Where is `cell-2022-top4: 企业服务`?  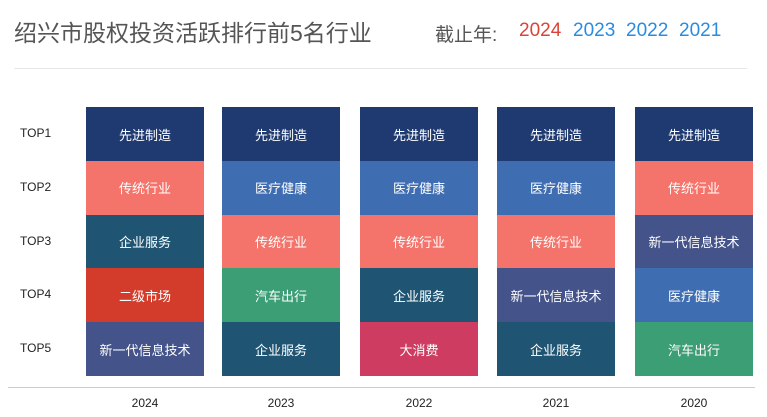 cell-2022-top4: 企业服务 is located at coordinates (419, 295).